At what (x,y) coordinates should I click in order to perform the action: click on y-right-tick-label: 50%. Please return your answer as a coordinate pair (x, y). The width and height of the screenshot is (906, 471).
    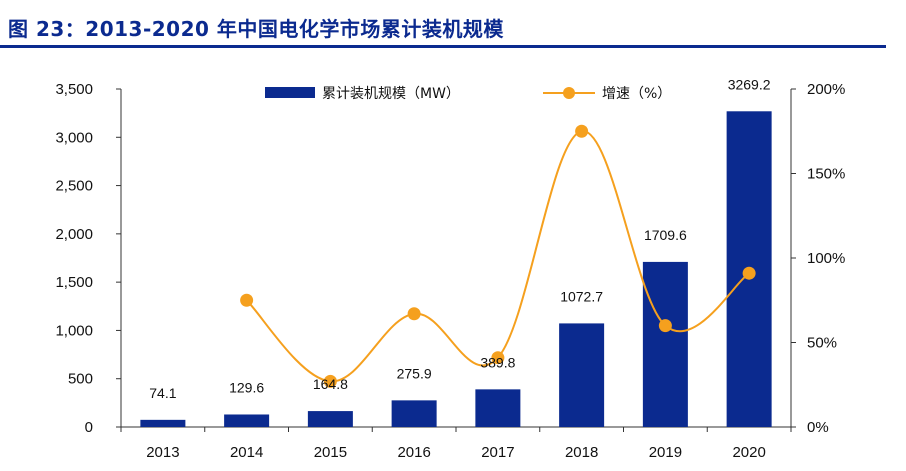
    Looking at the image, I should click on (822, 343).